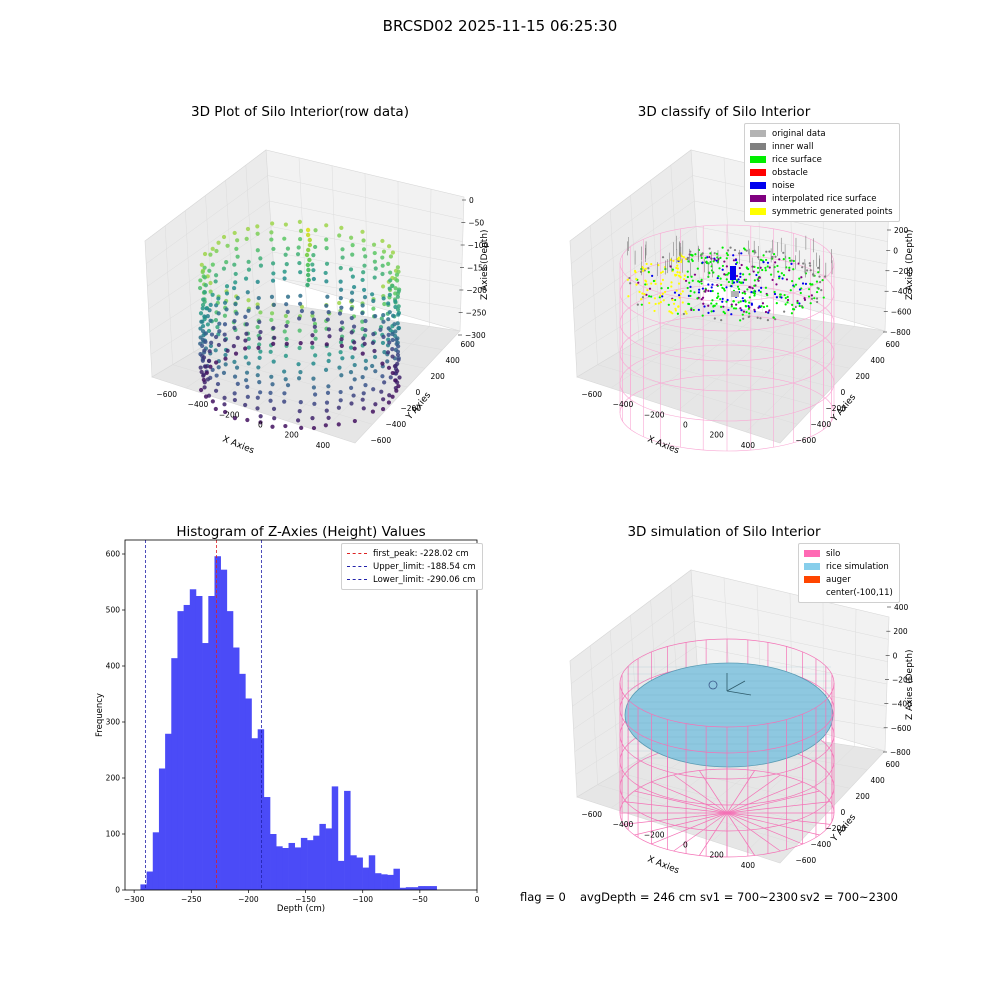 This screenshot has height=1000, width=1000. I want to click on histogram-x-tick-label: −200, so click(248, 899).